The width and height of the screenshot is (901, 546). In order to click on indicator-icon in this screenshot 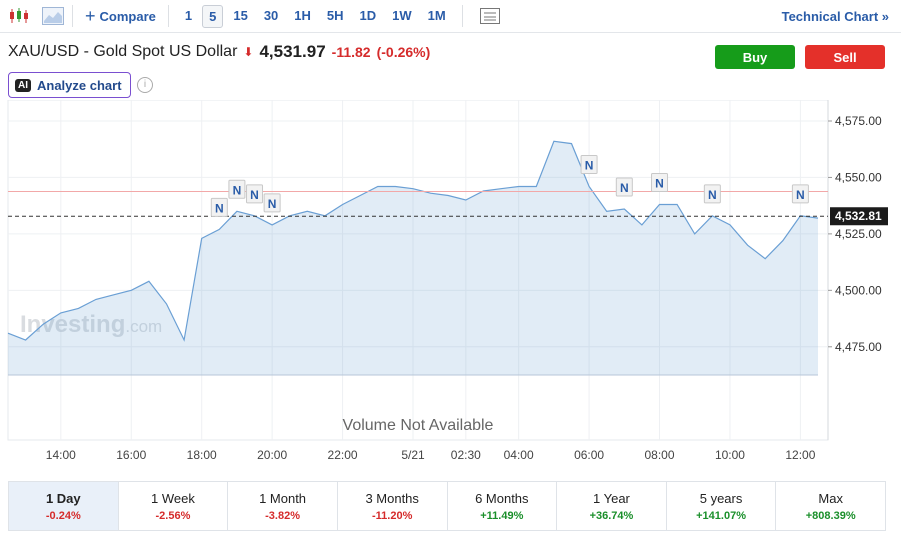, I will do `click(490, 16)`.